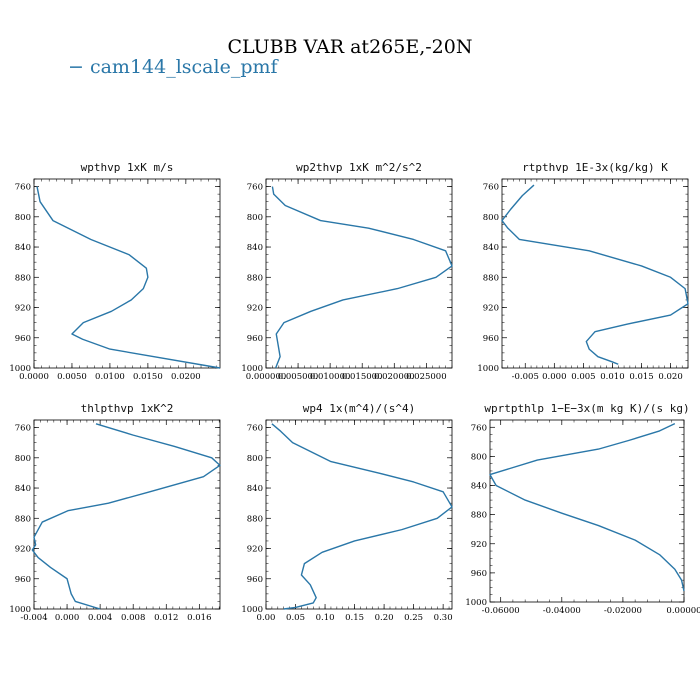  I want to click on x-tick-label: 0.000000, so click(266, 377).